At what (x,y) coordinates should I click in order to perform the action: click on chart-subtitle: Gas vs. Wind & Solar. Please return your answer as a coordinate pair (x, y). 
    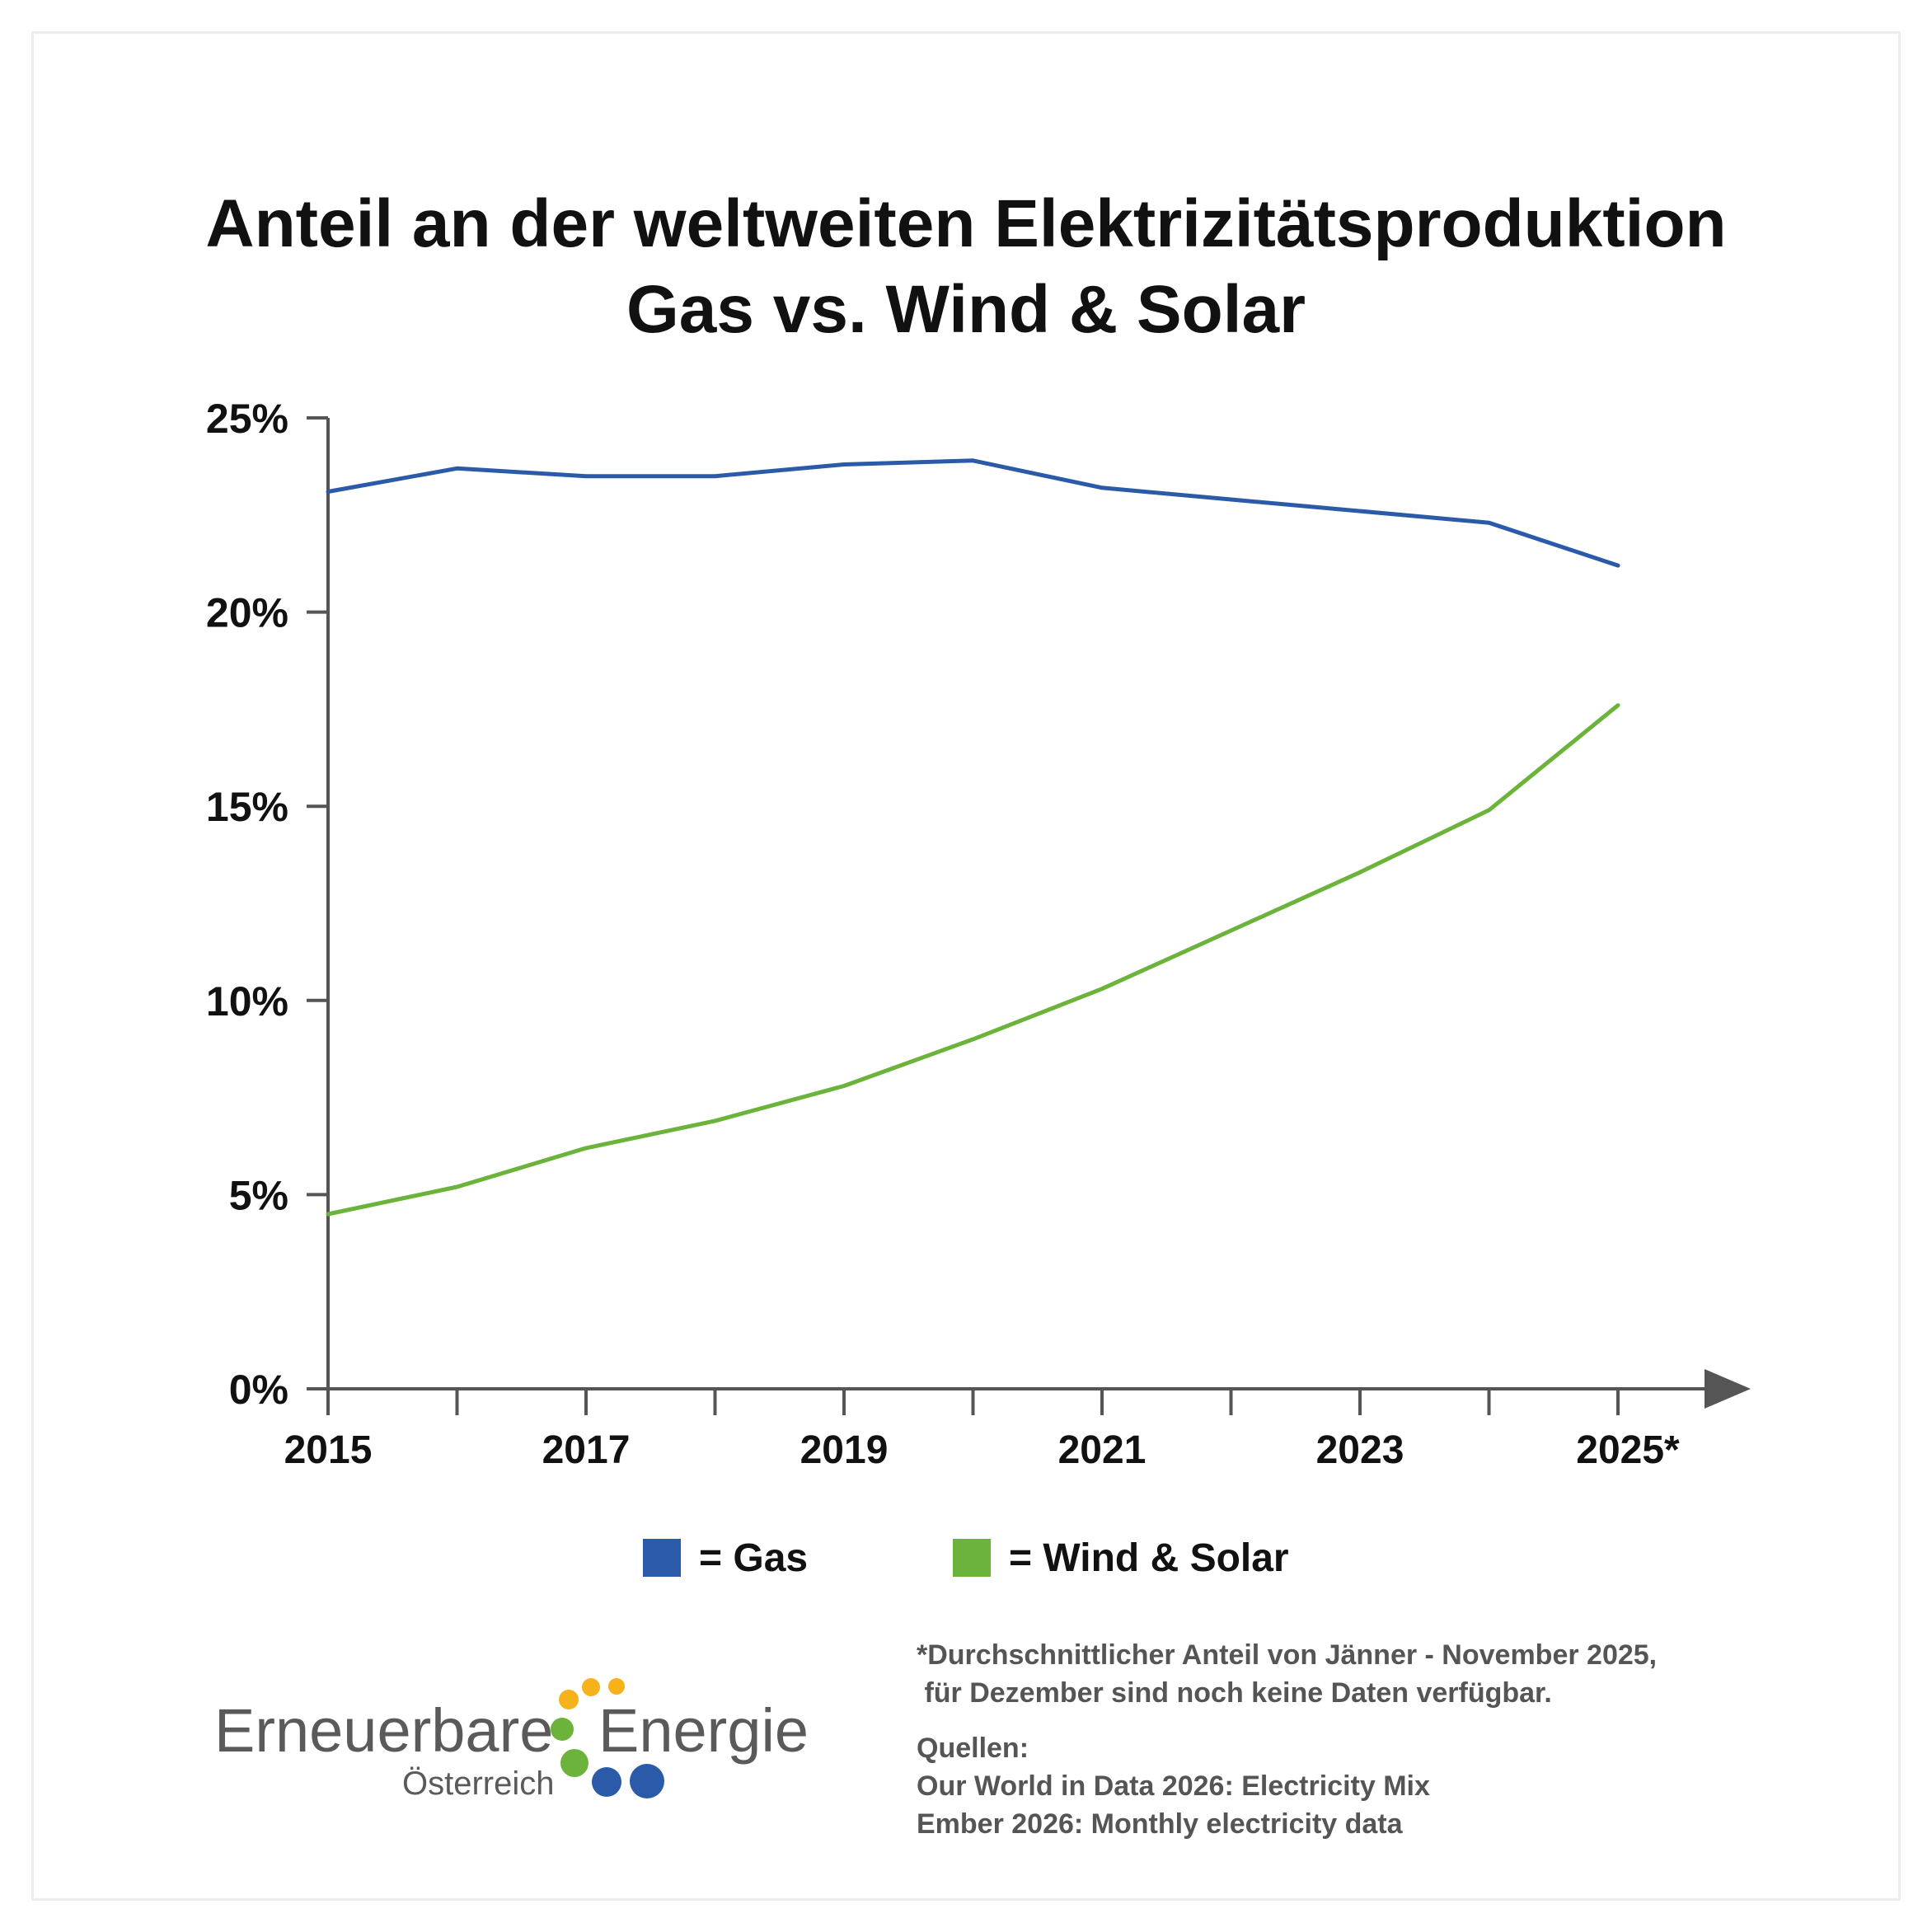
    Looking at the image, I should click on (966, 310).